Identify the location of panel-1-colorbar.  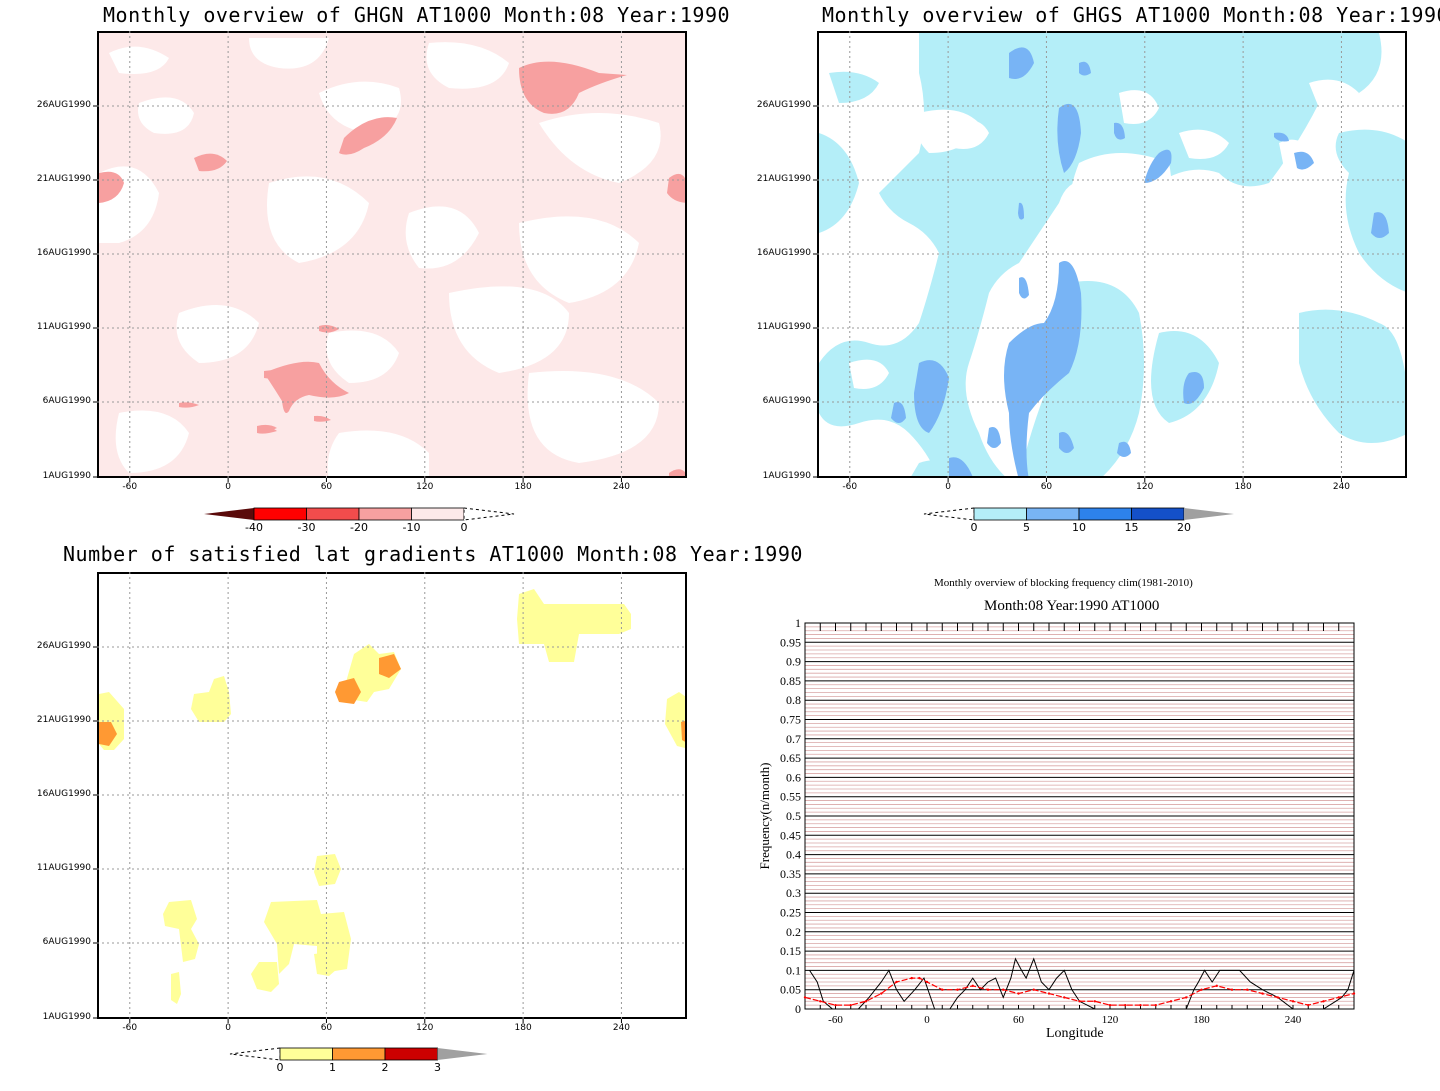
(359, 514).